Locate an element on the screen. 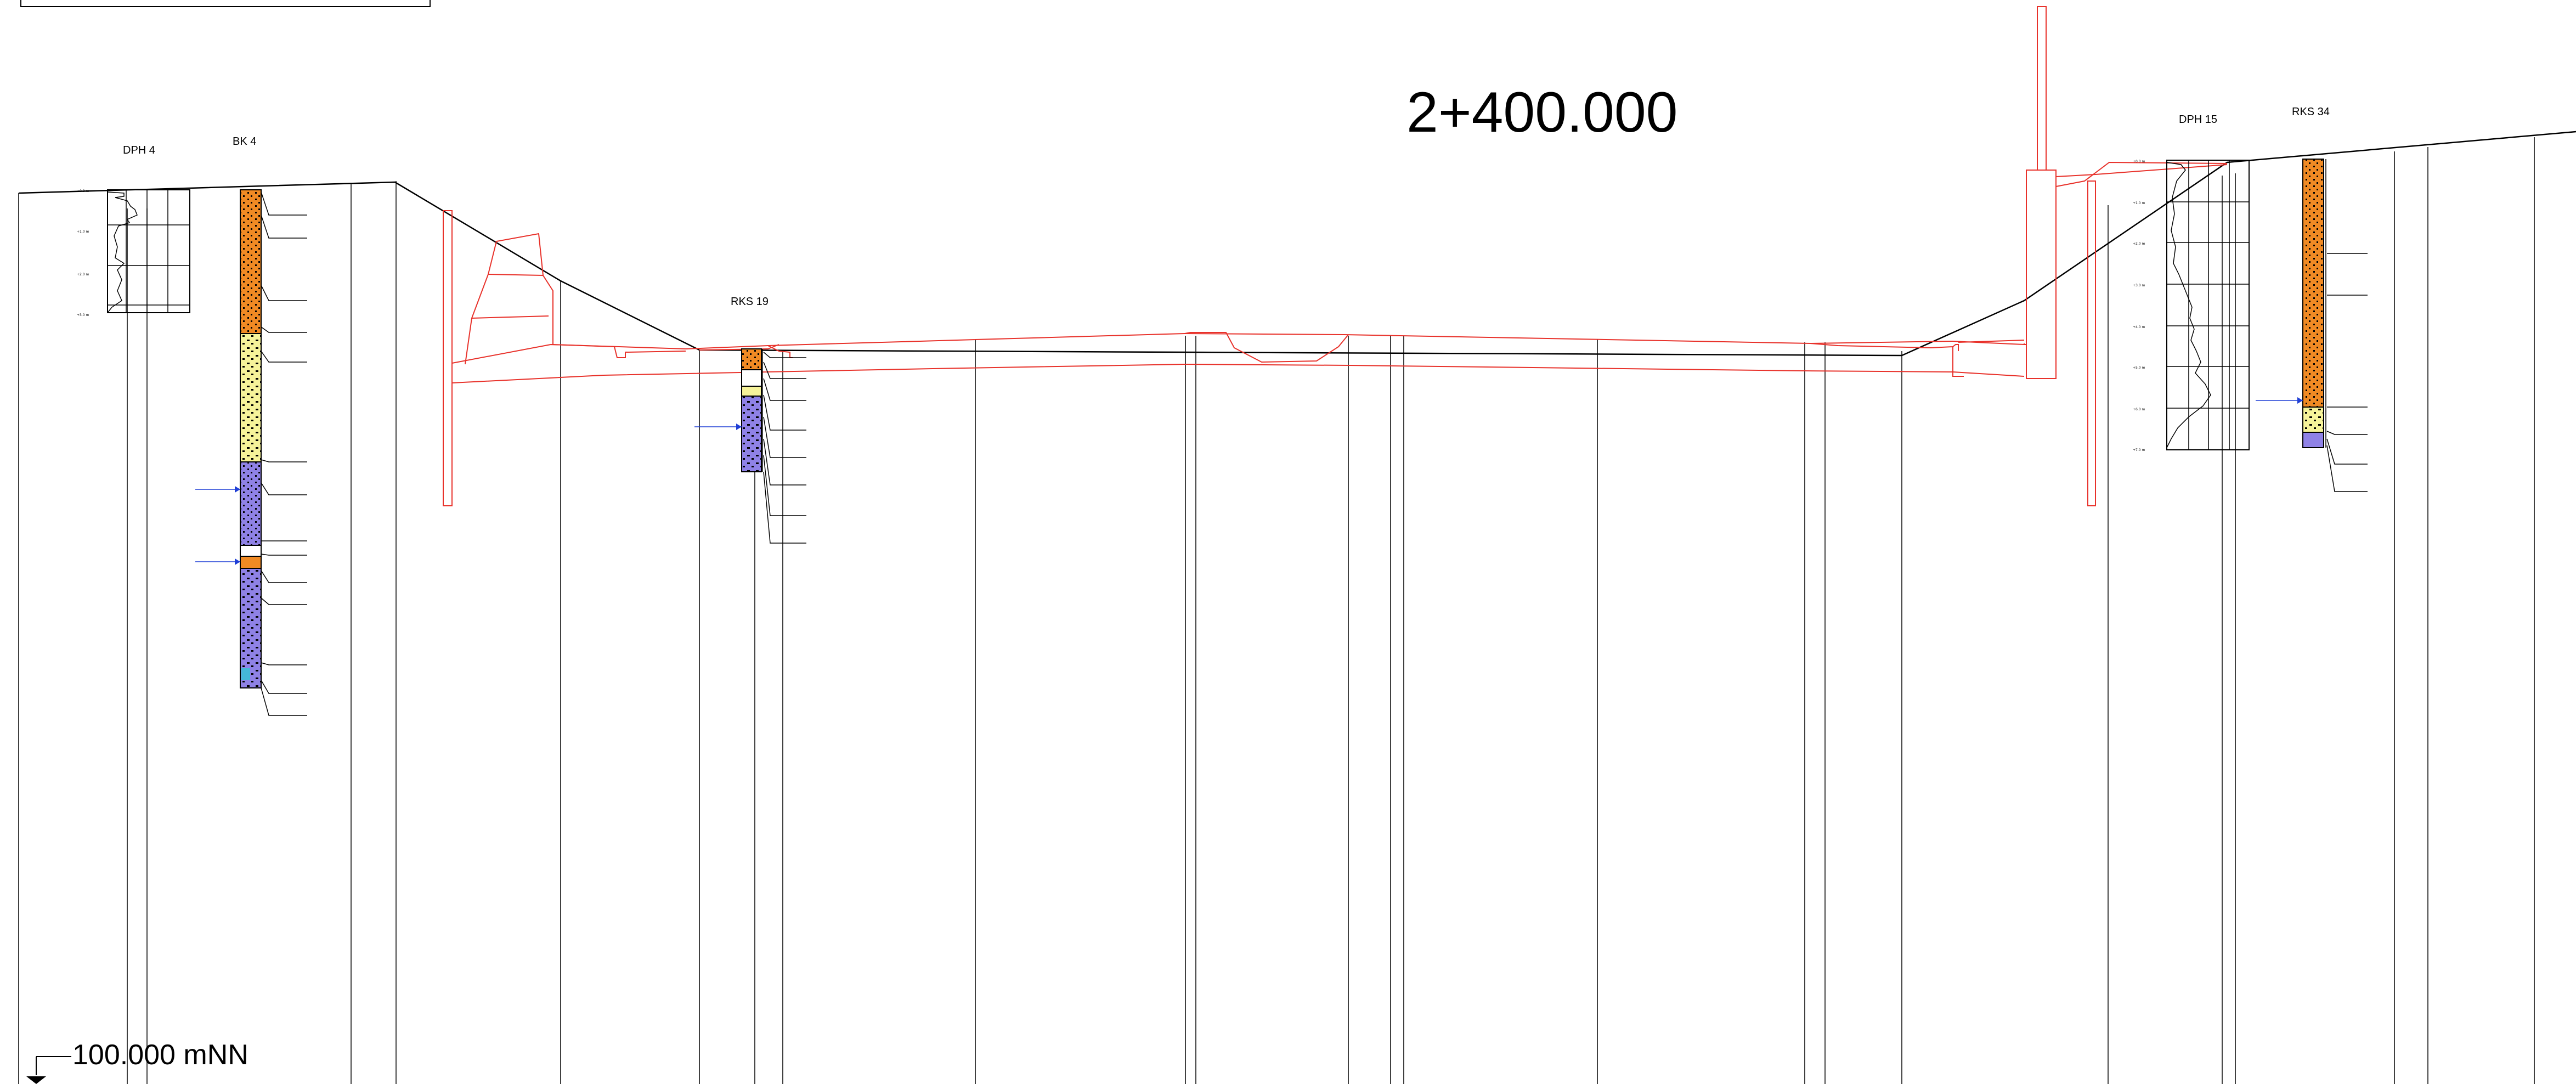 The width and height of the screenshot is (2576, 1084). svg-text: +5.0 m is located at coordinates (2139, 368).